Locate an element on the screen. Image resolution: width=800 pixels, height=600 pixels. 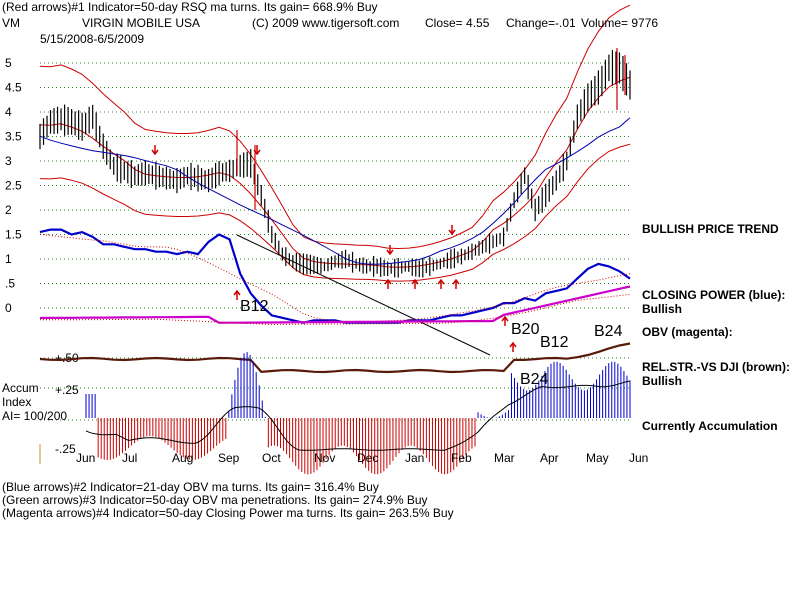
accum-tick-label: +.25 is located at coordinates (67, 390).